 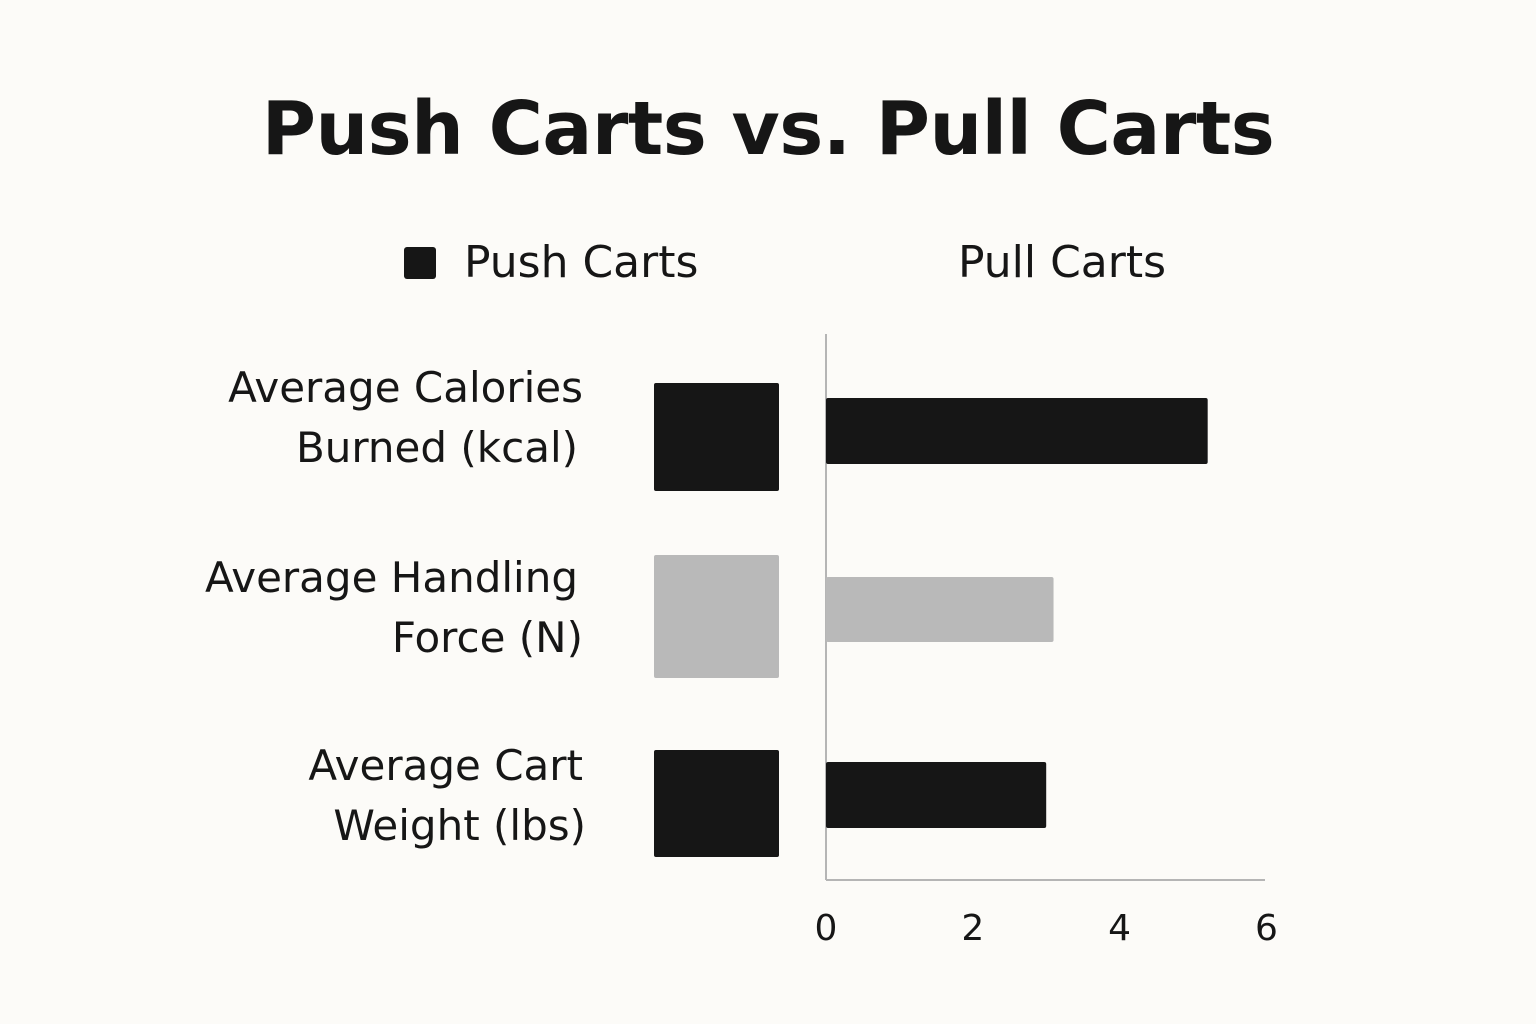 I want to click on x-tick-label: 6, so click(x=1266, y=928).